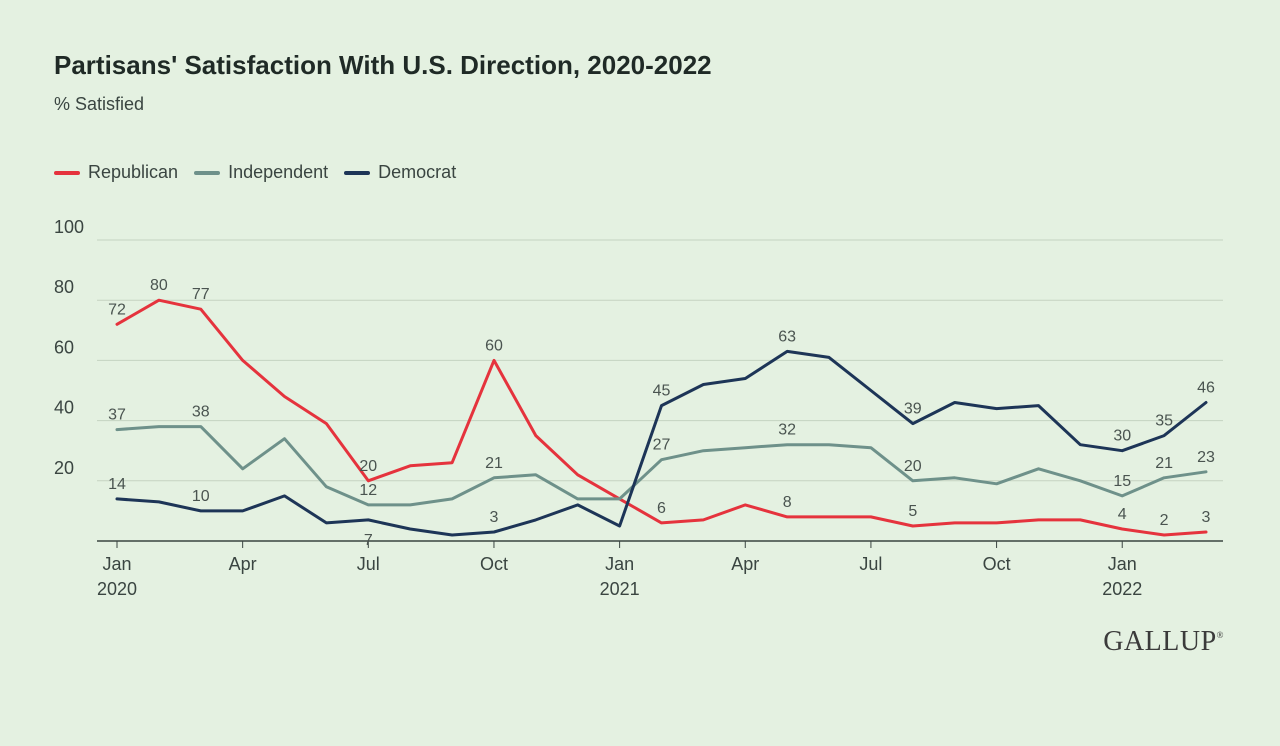  I want to click on y-tick-label: 60, so click(64, 347).